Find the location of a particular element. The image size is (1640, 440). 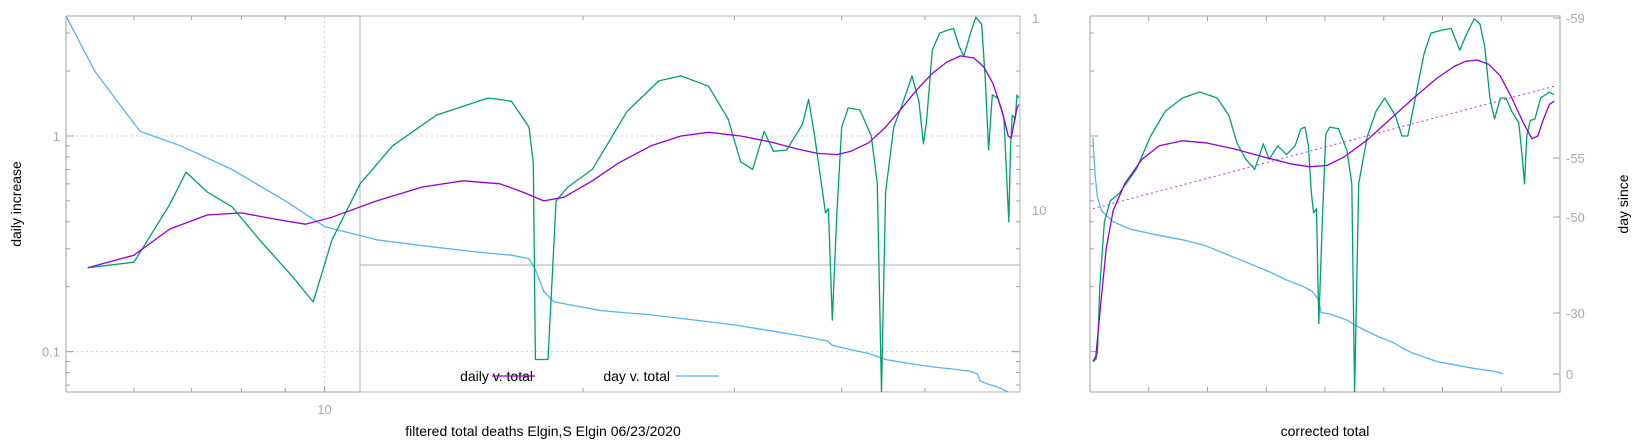

right-x-axis-label: corrected total is located at coordinates (1325, 431).